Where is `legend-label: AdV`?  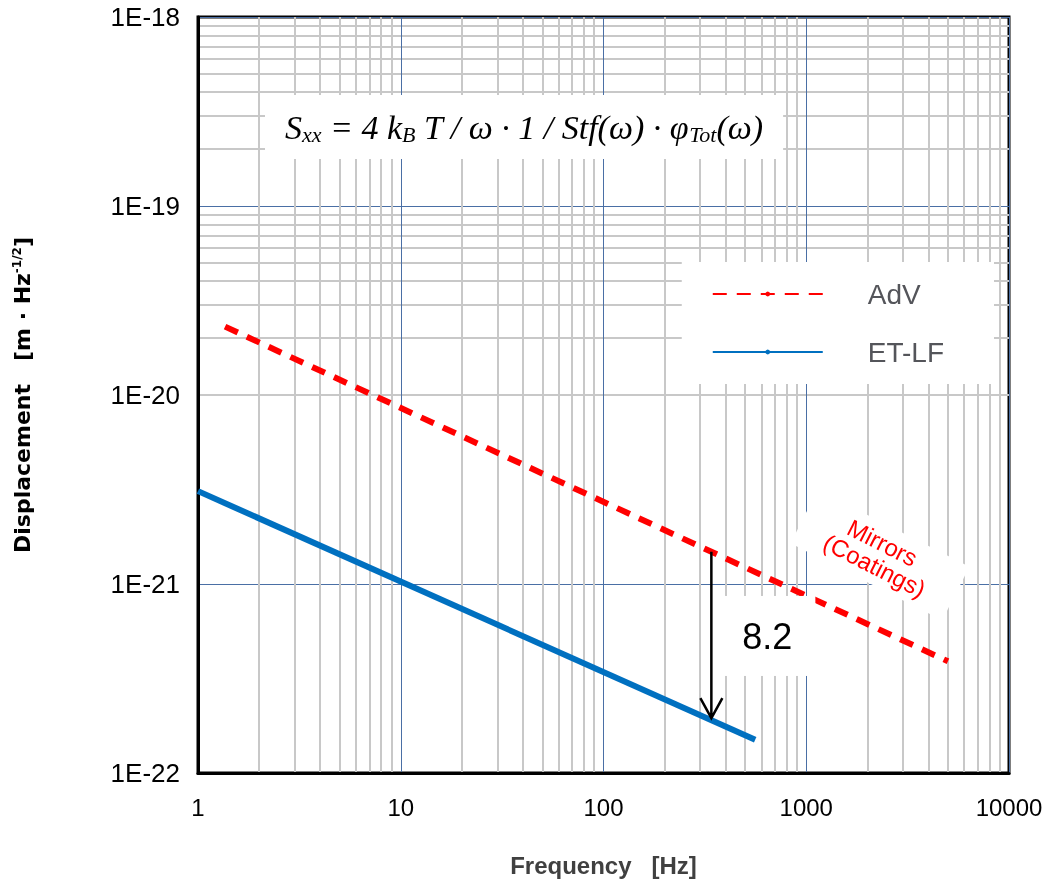
legend-label: AdV is located at coordinates (894, 294).